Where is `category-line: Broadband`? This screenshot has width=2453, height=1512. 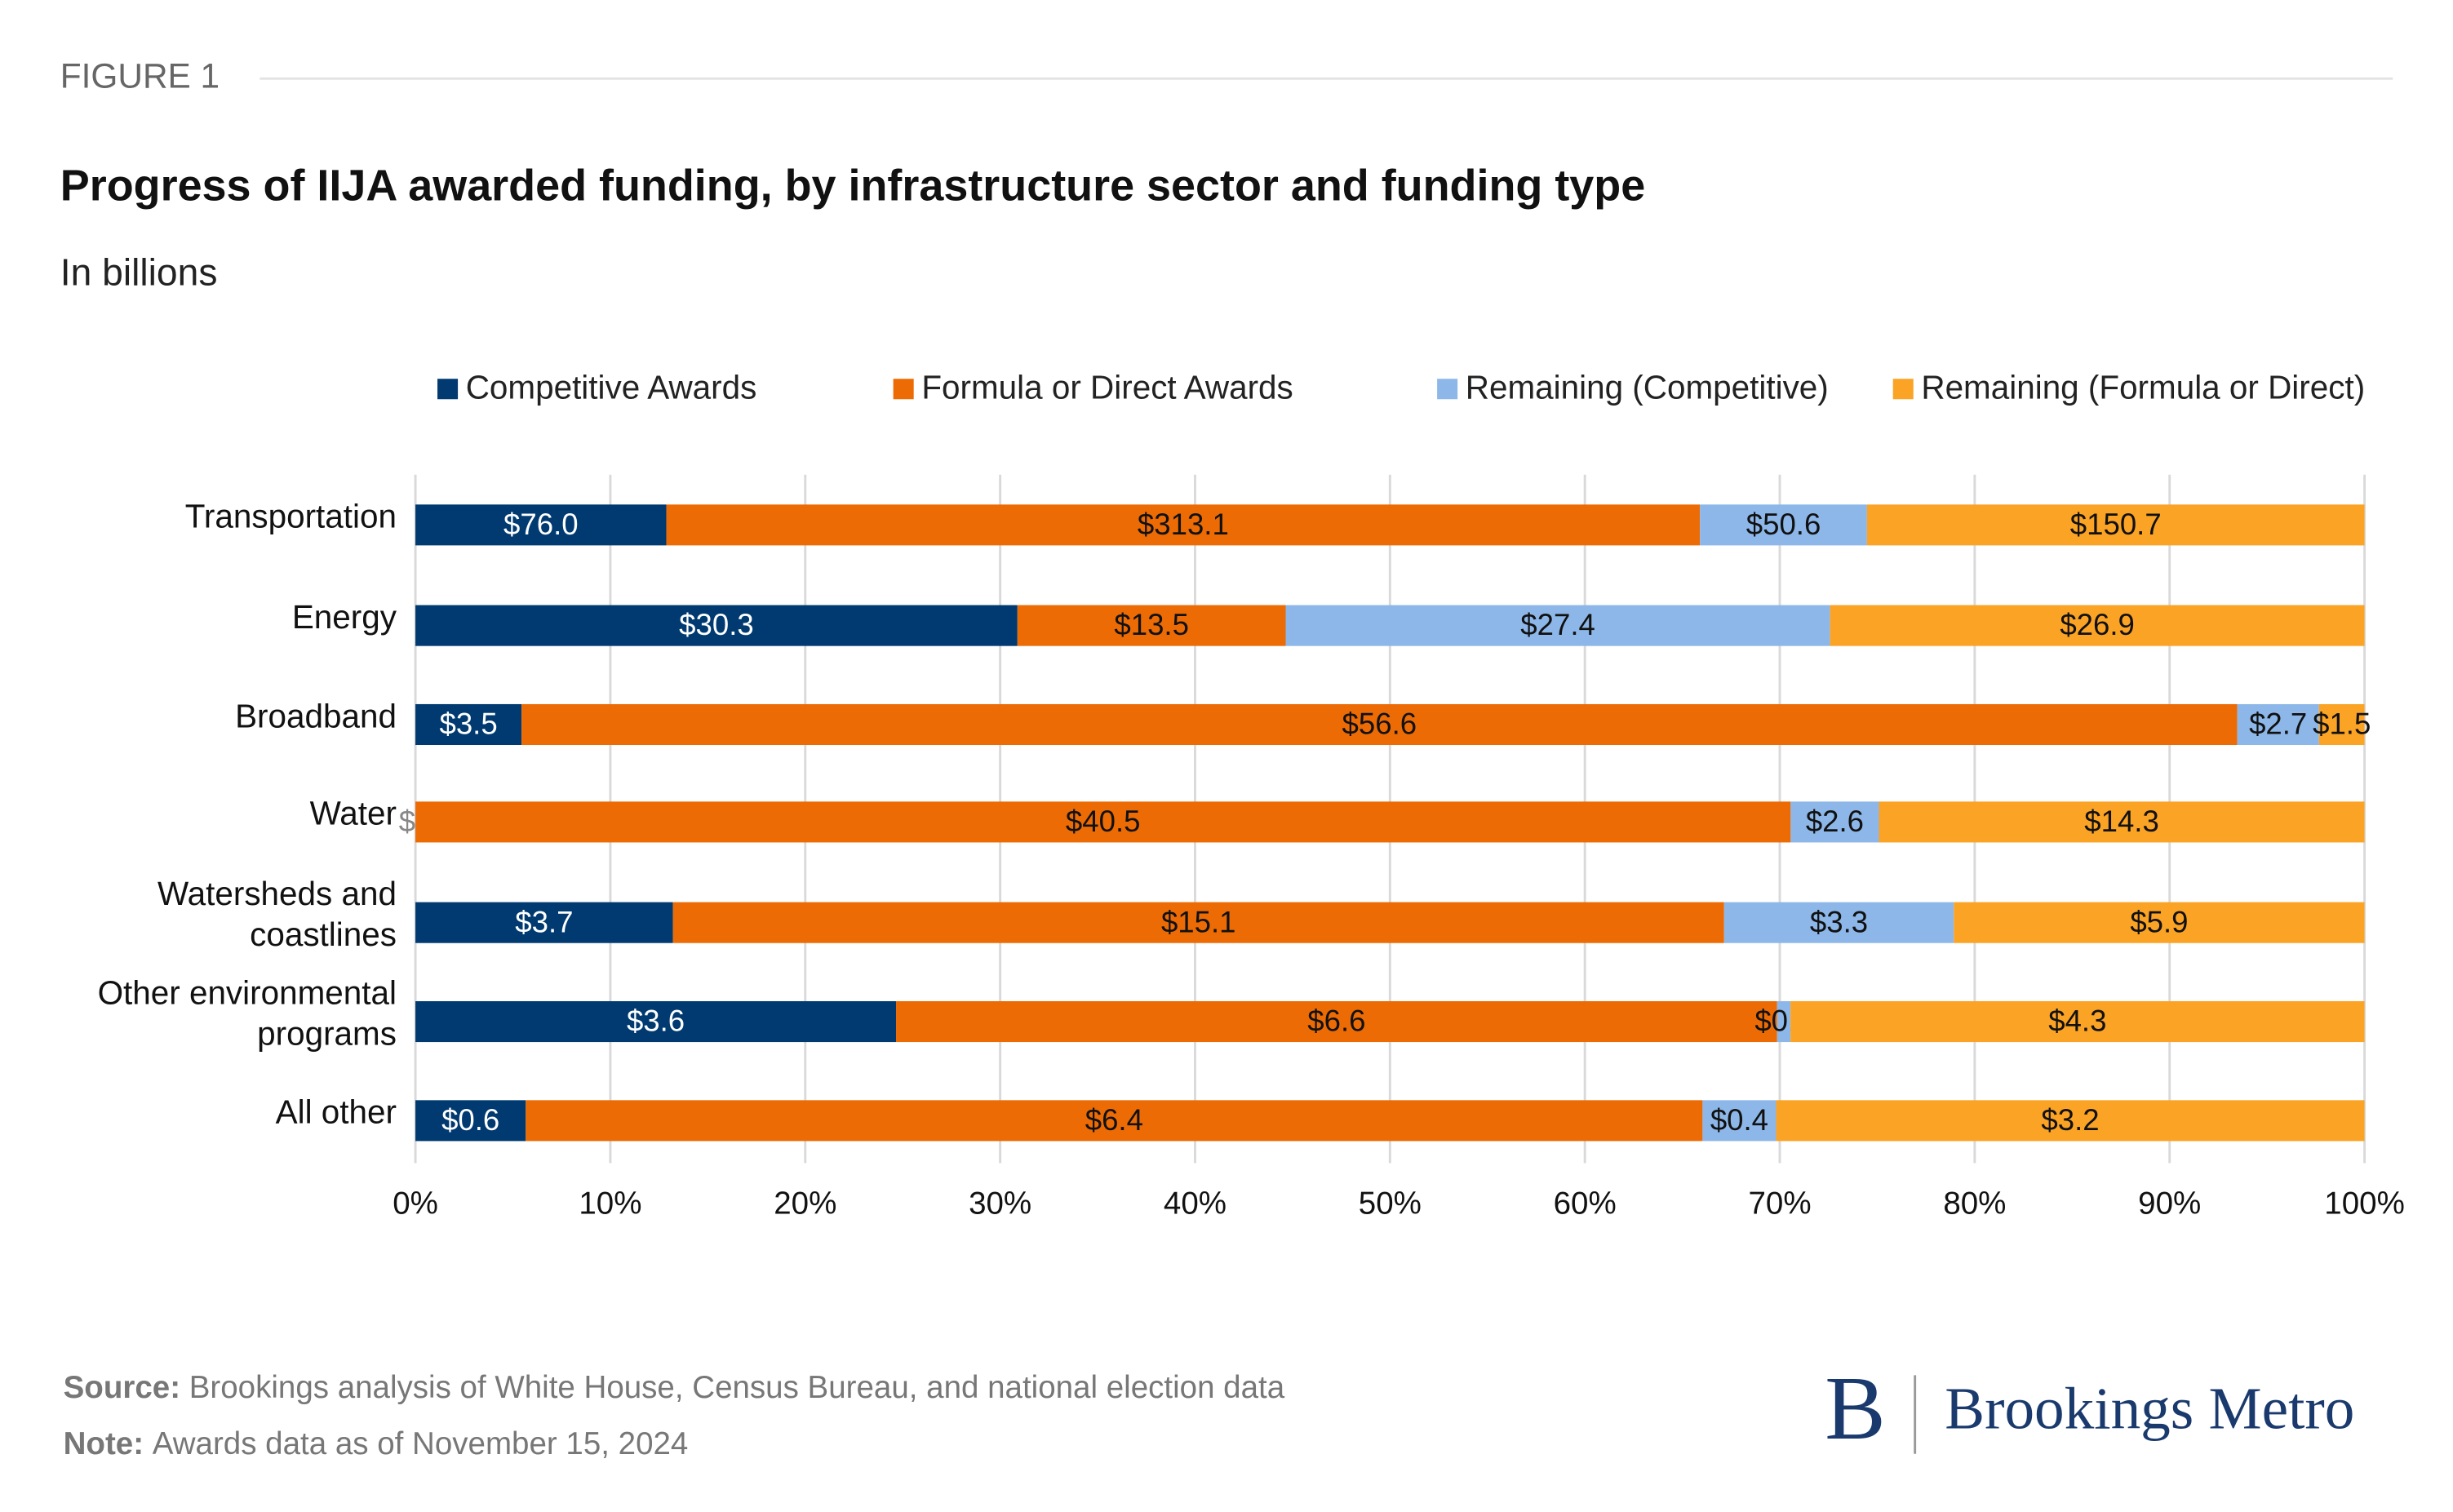
category-line: Broadband is located at coordinates (316, 715).